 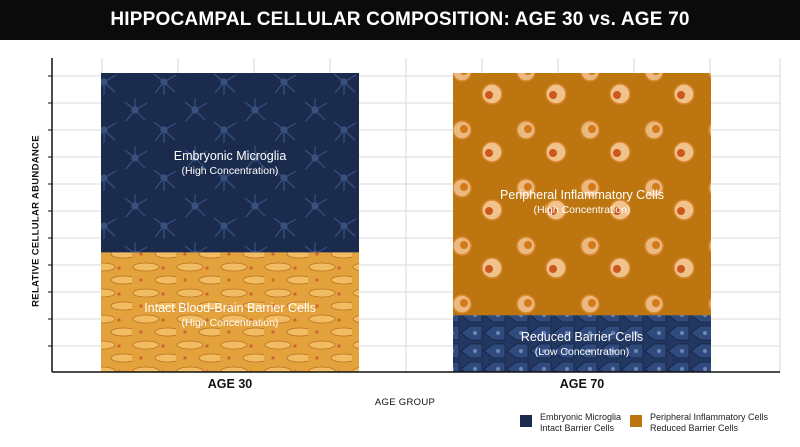 I want to click on x-tick-label-age-70: AGE 70, so click(x=582, y=384).